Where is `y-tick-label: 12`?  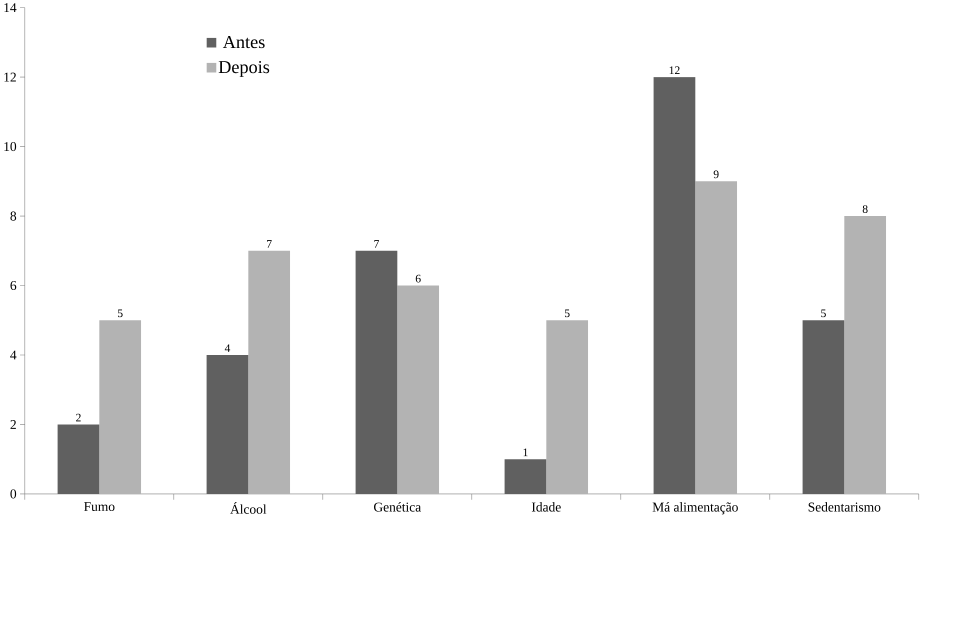
y-tick-label: 12 is located at coordinates (10, 77).